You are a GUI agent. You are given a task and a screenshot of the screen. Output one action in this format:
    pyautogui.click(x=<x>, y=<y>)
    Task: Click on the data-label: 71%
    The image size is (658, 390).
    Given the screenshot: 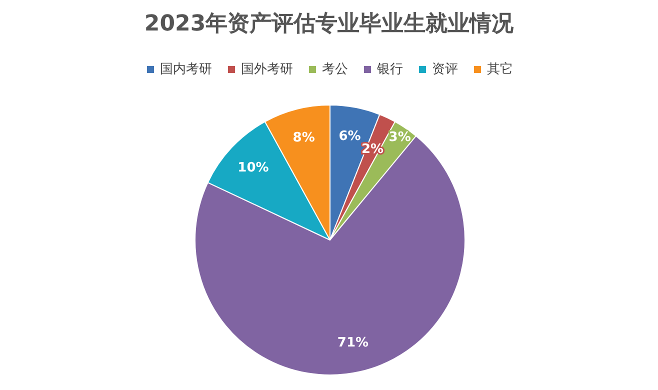 What is the action you would take?
    pyautogui.click(x=353, y=342)
    